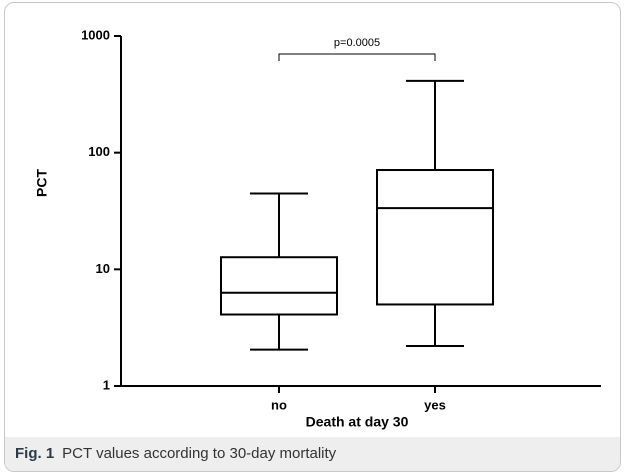 This screenshot has height=476, width=627. I want to click on y-axis-label: PCT, so click(42, 183).